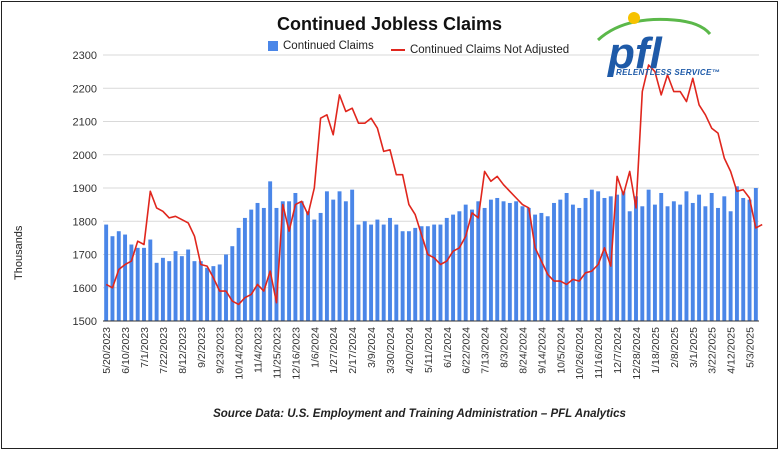  I want to click on x-tick-label: 4/20/2024, so click(410, 350).